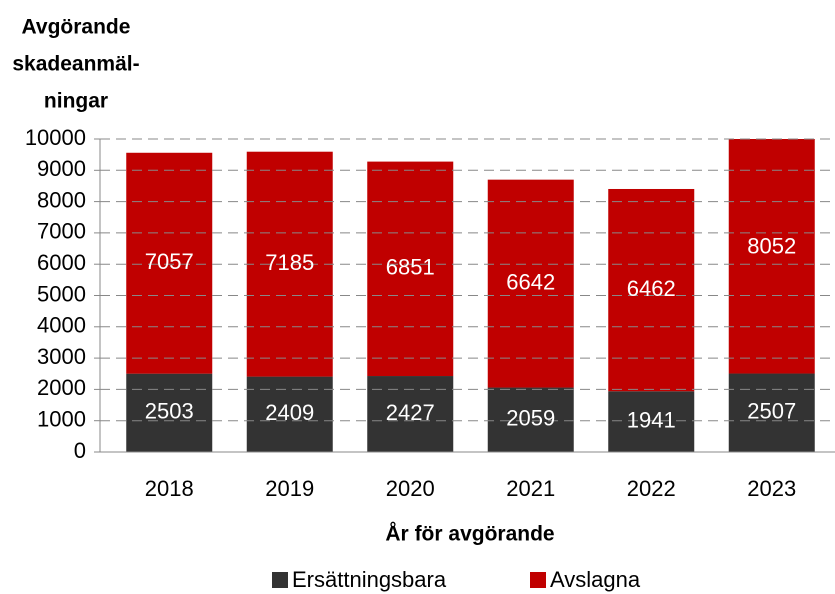 The width and height of the screenshot is (835, 594). I want to click on x-tick-label: 2023, so click(771, 488).